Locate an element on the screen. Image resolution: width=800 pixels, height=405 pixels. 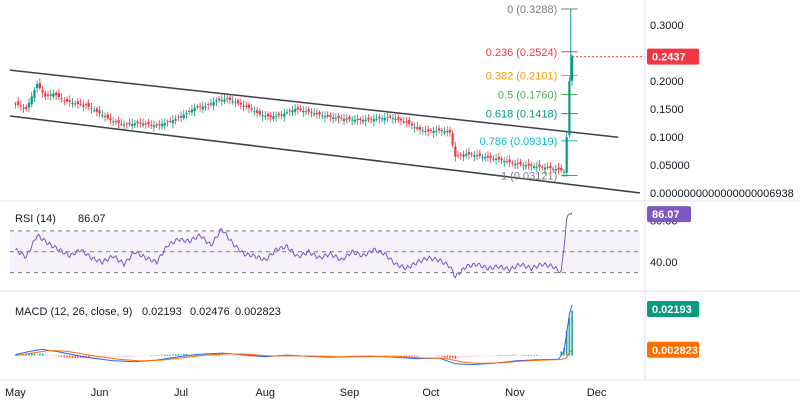
channel-upper-line is located at coordinates (314, 104).